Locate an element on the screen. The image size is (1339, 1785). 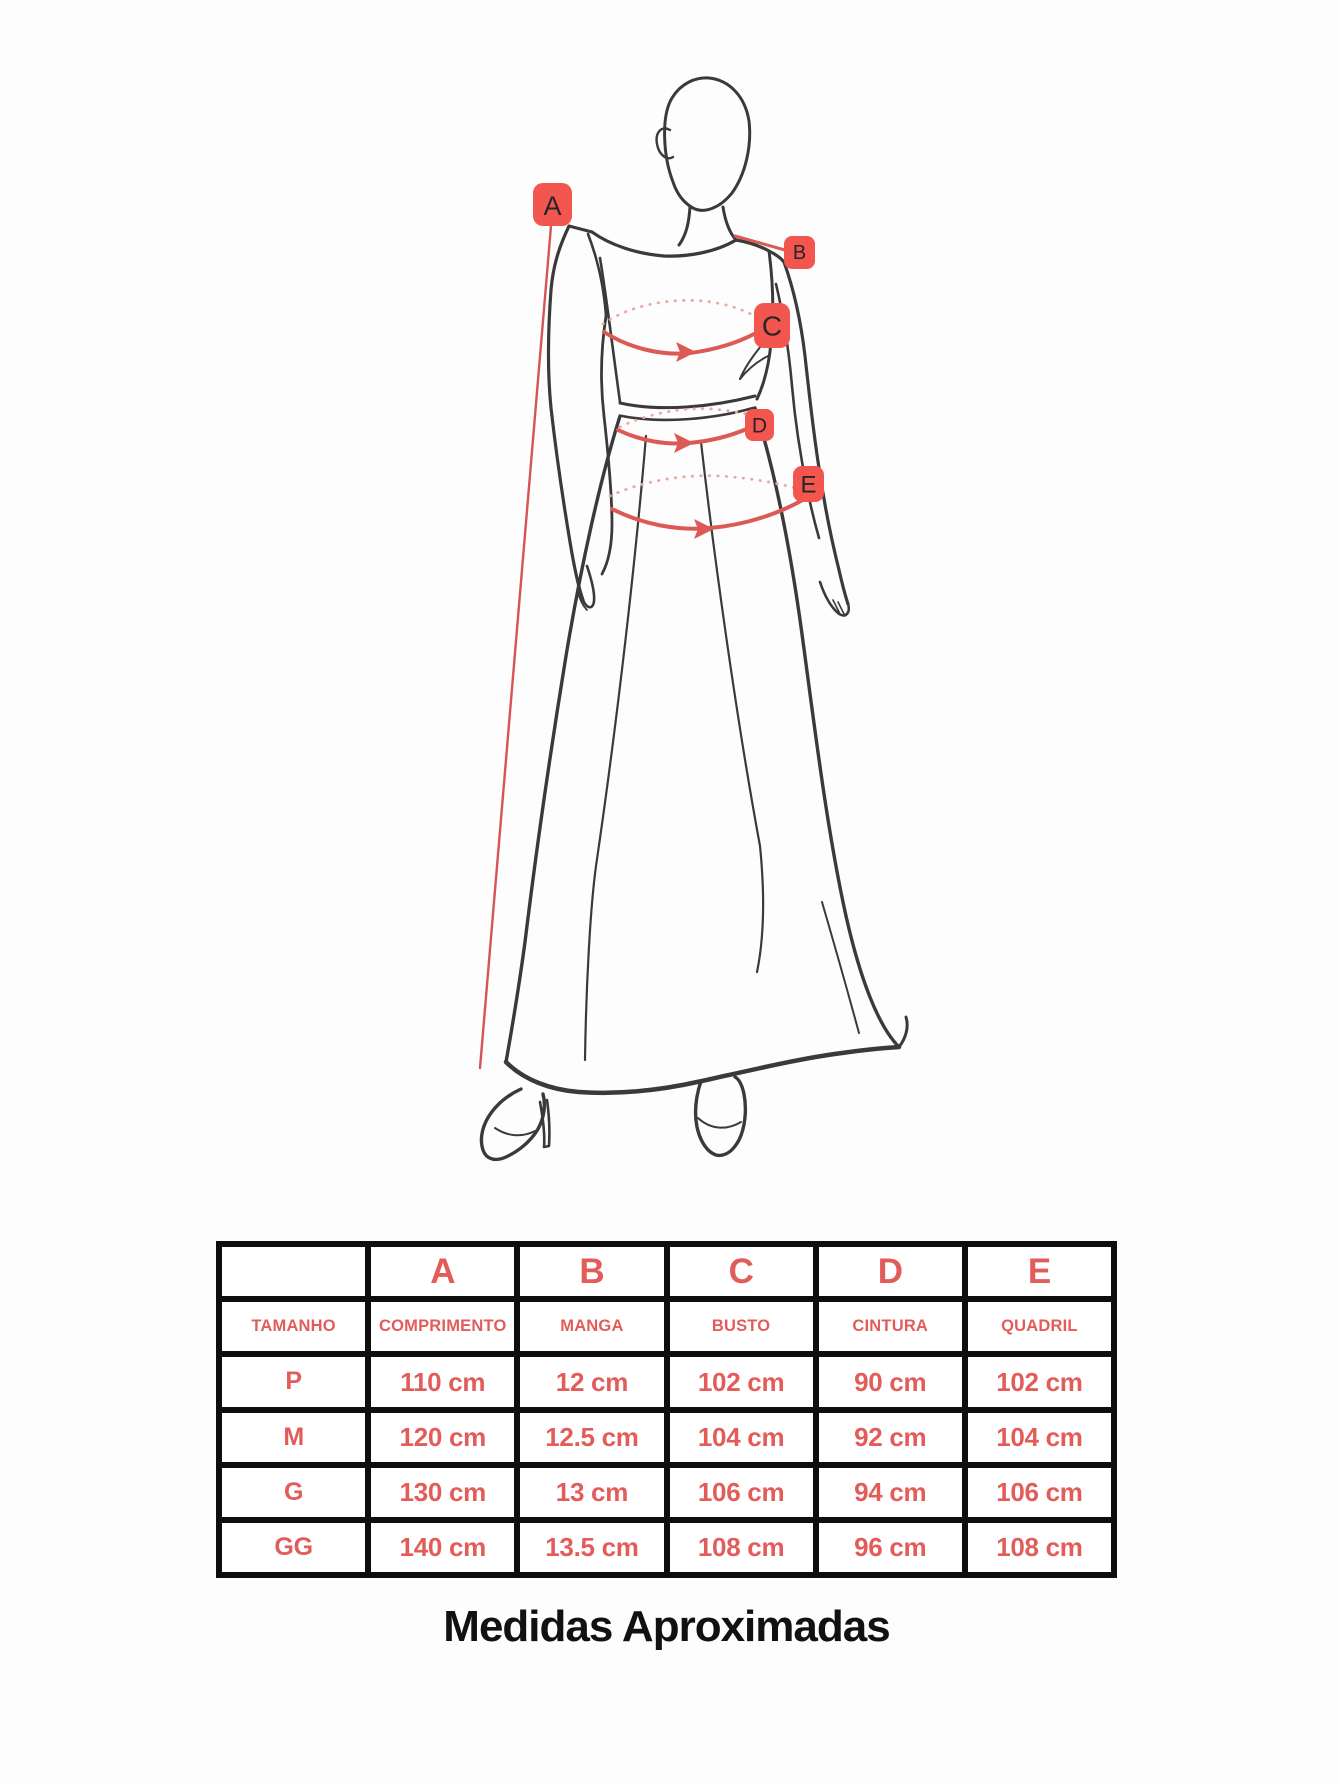
table-cell: 12 cm is located at coordinates (592, 1382).